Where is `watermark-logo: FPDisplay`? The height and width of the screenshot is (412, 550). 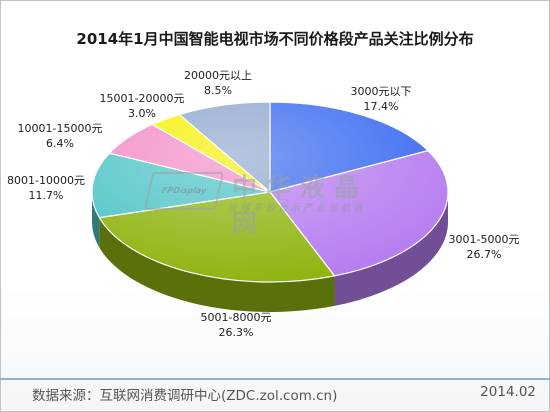
watermark-logo: FPDisplay is located at coordinates (184, 191).